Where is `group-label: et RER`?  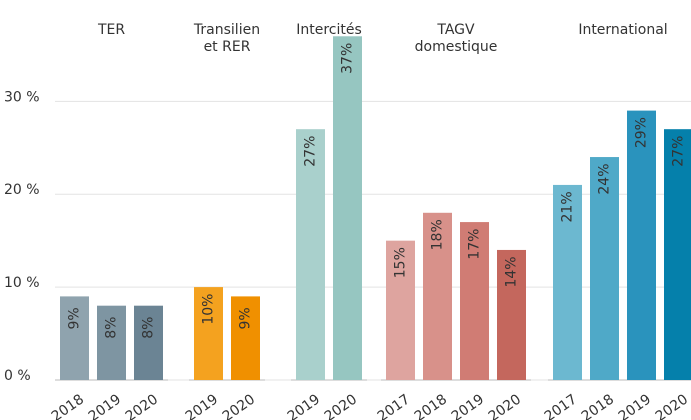 group-label: et RER is located at coordinates (227, 47).